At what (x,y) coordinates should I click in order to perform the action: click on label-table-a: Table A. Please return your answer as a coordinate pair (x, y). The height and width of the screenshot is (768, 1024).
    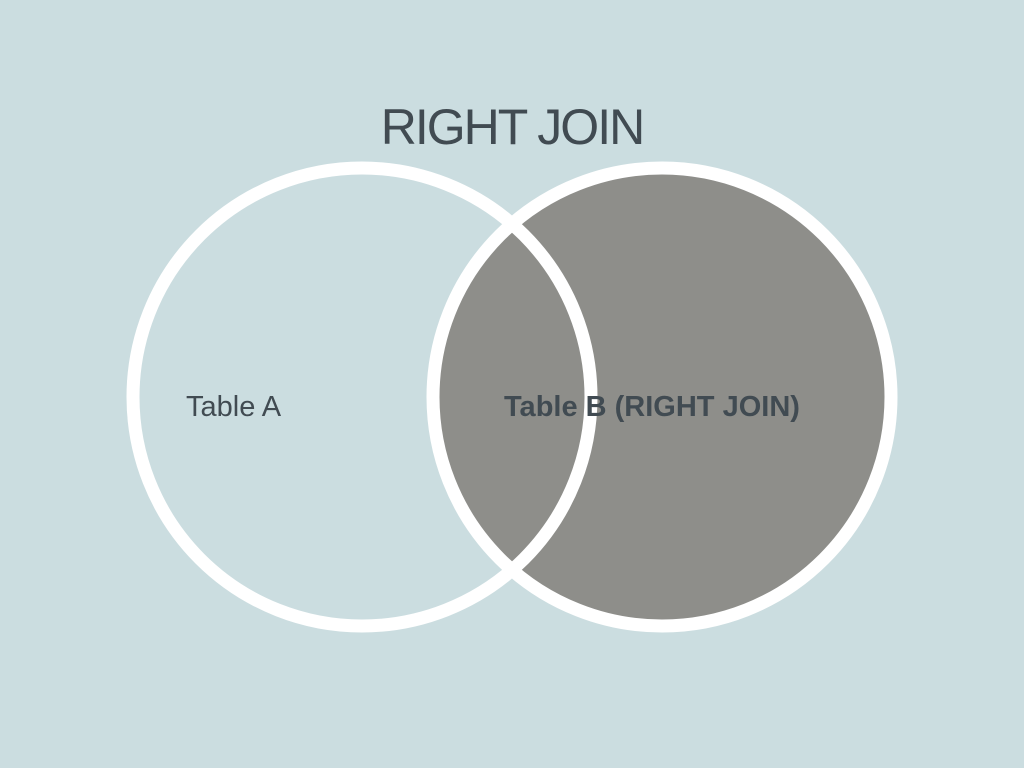
    Looking at the image, I should click on (234, 407).